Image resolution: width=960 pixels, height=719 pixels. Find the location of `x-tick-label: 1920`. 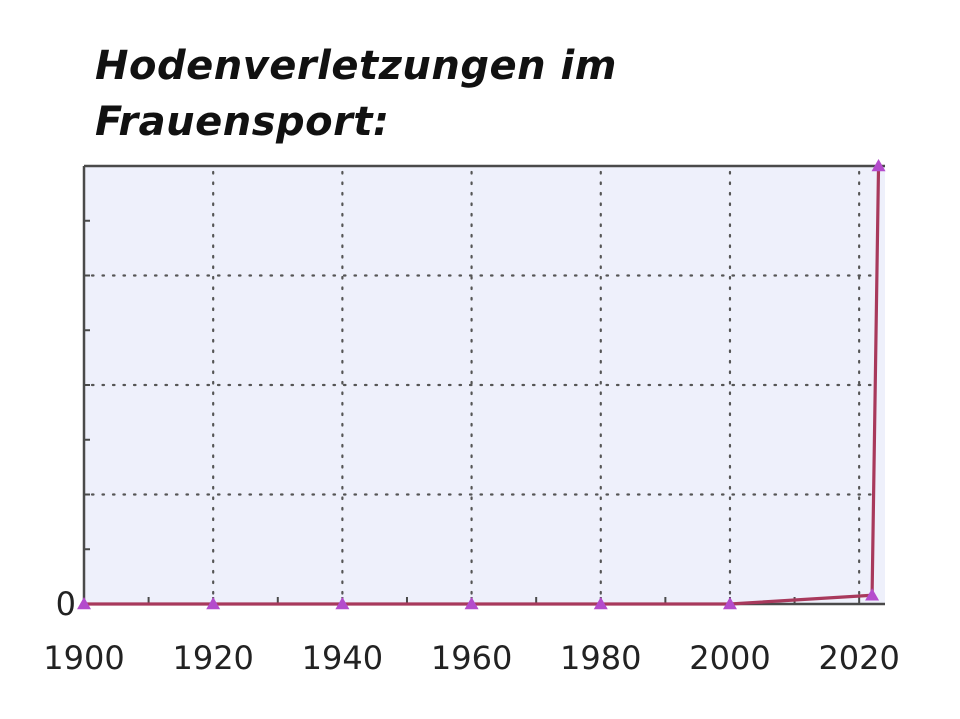

x-tick-label: 1920 is located at coordinates (212, 658).